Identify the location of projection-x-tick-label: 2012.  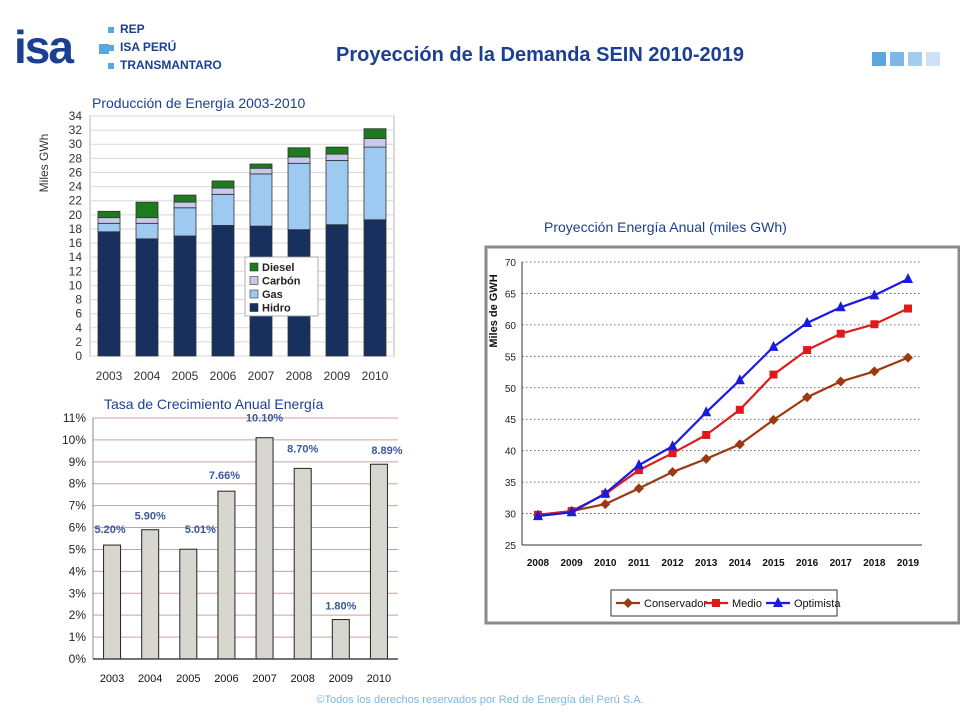
(672, 563).